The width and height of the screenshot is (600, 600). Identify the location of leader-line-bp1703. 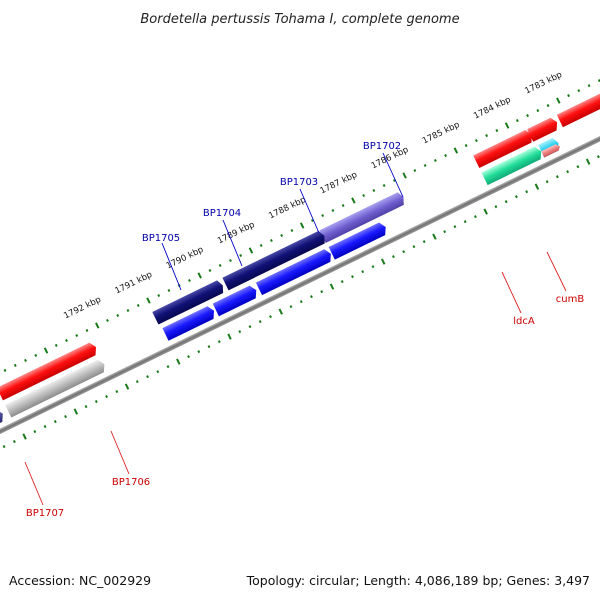
(309, 211).